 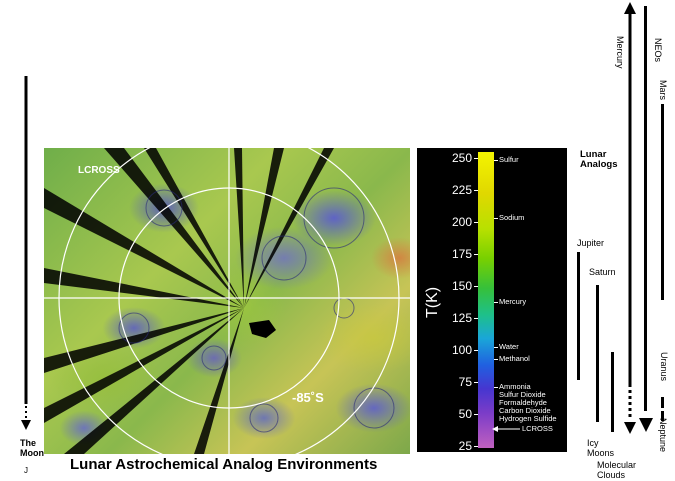 What do you see at coordinates (461, 190) in the screenshot?
I see `tick-label: 225` at bounding box center [461, 190].